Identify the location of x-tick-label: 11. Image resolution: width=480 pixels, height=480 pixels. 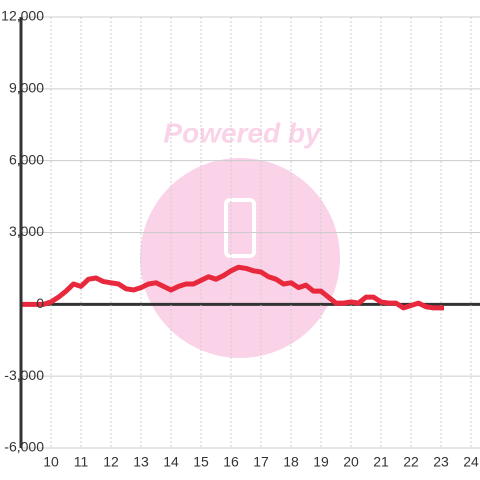
(81, 462).